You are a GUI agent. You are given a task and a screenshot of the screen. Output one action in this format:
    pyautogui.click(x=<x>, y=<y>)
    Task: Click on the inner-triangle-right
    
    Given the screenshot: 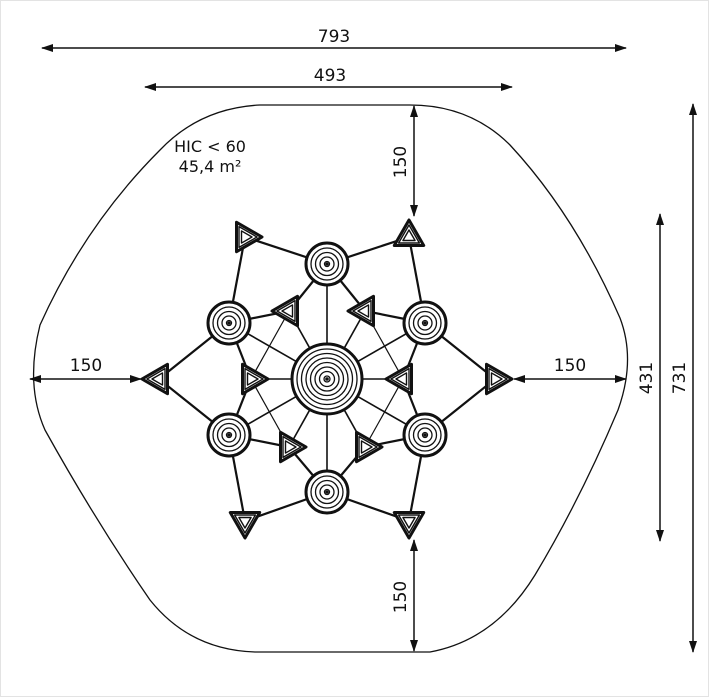 What is the action you would take?
    pyautogui.click(x=398, y=379)
    